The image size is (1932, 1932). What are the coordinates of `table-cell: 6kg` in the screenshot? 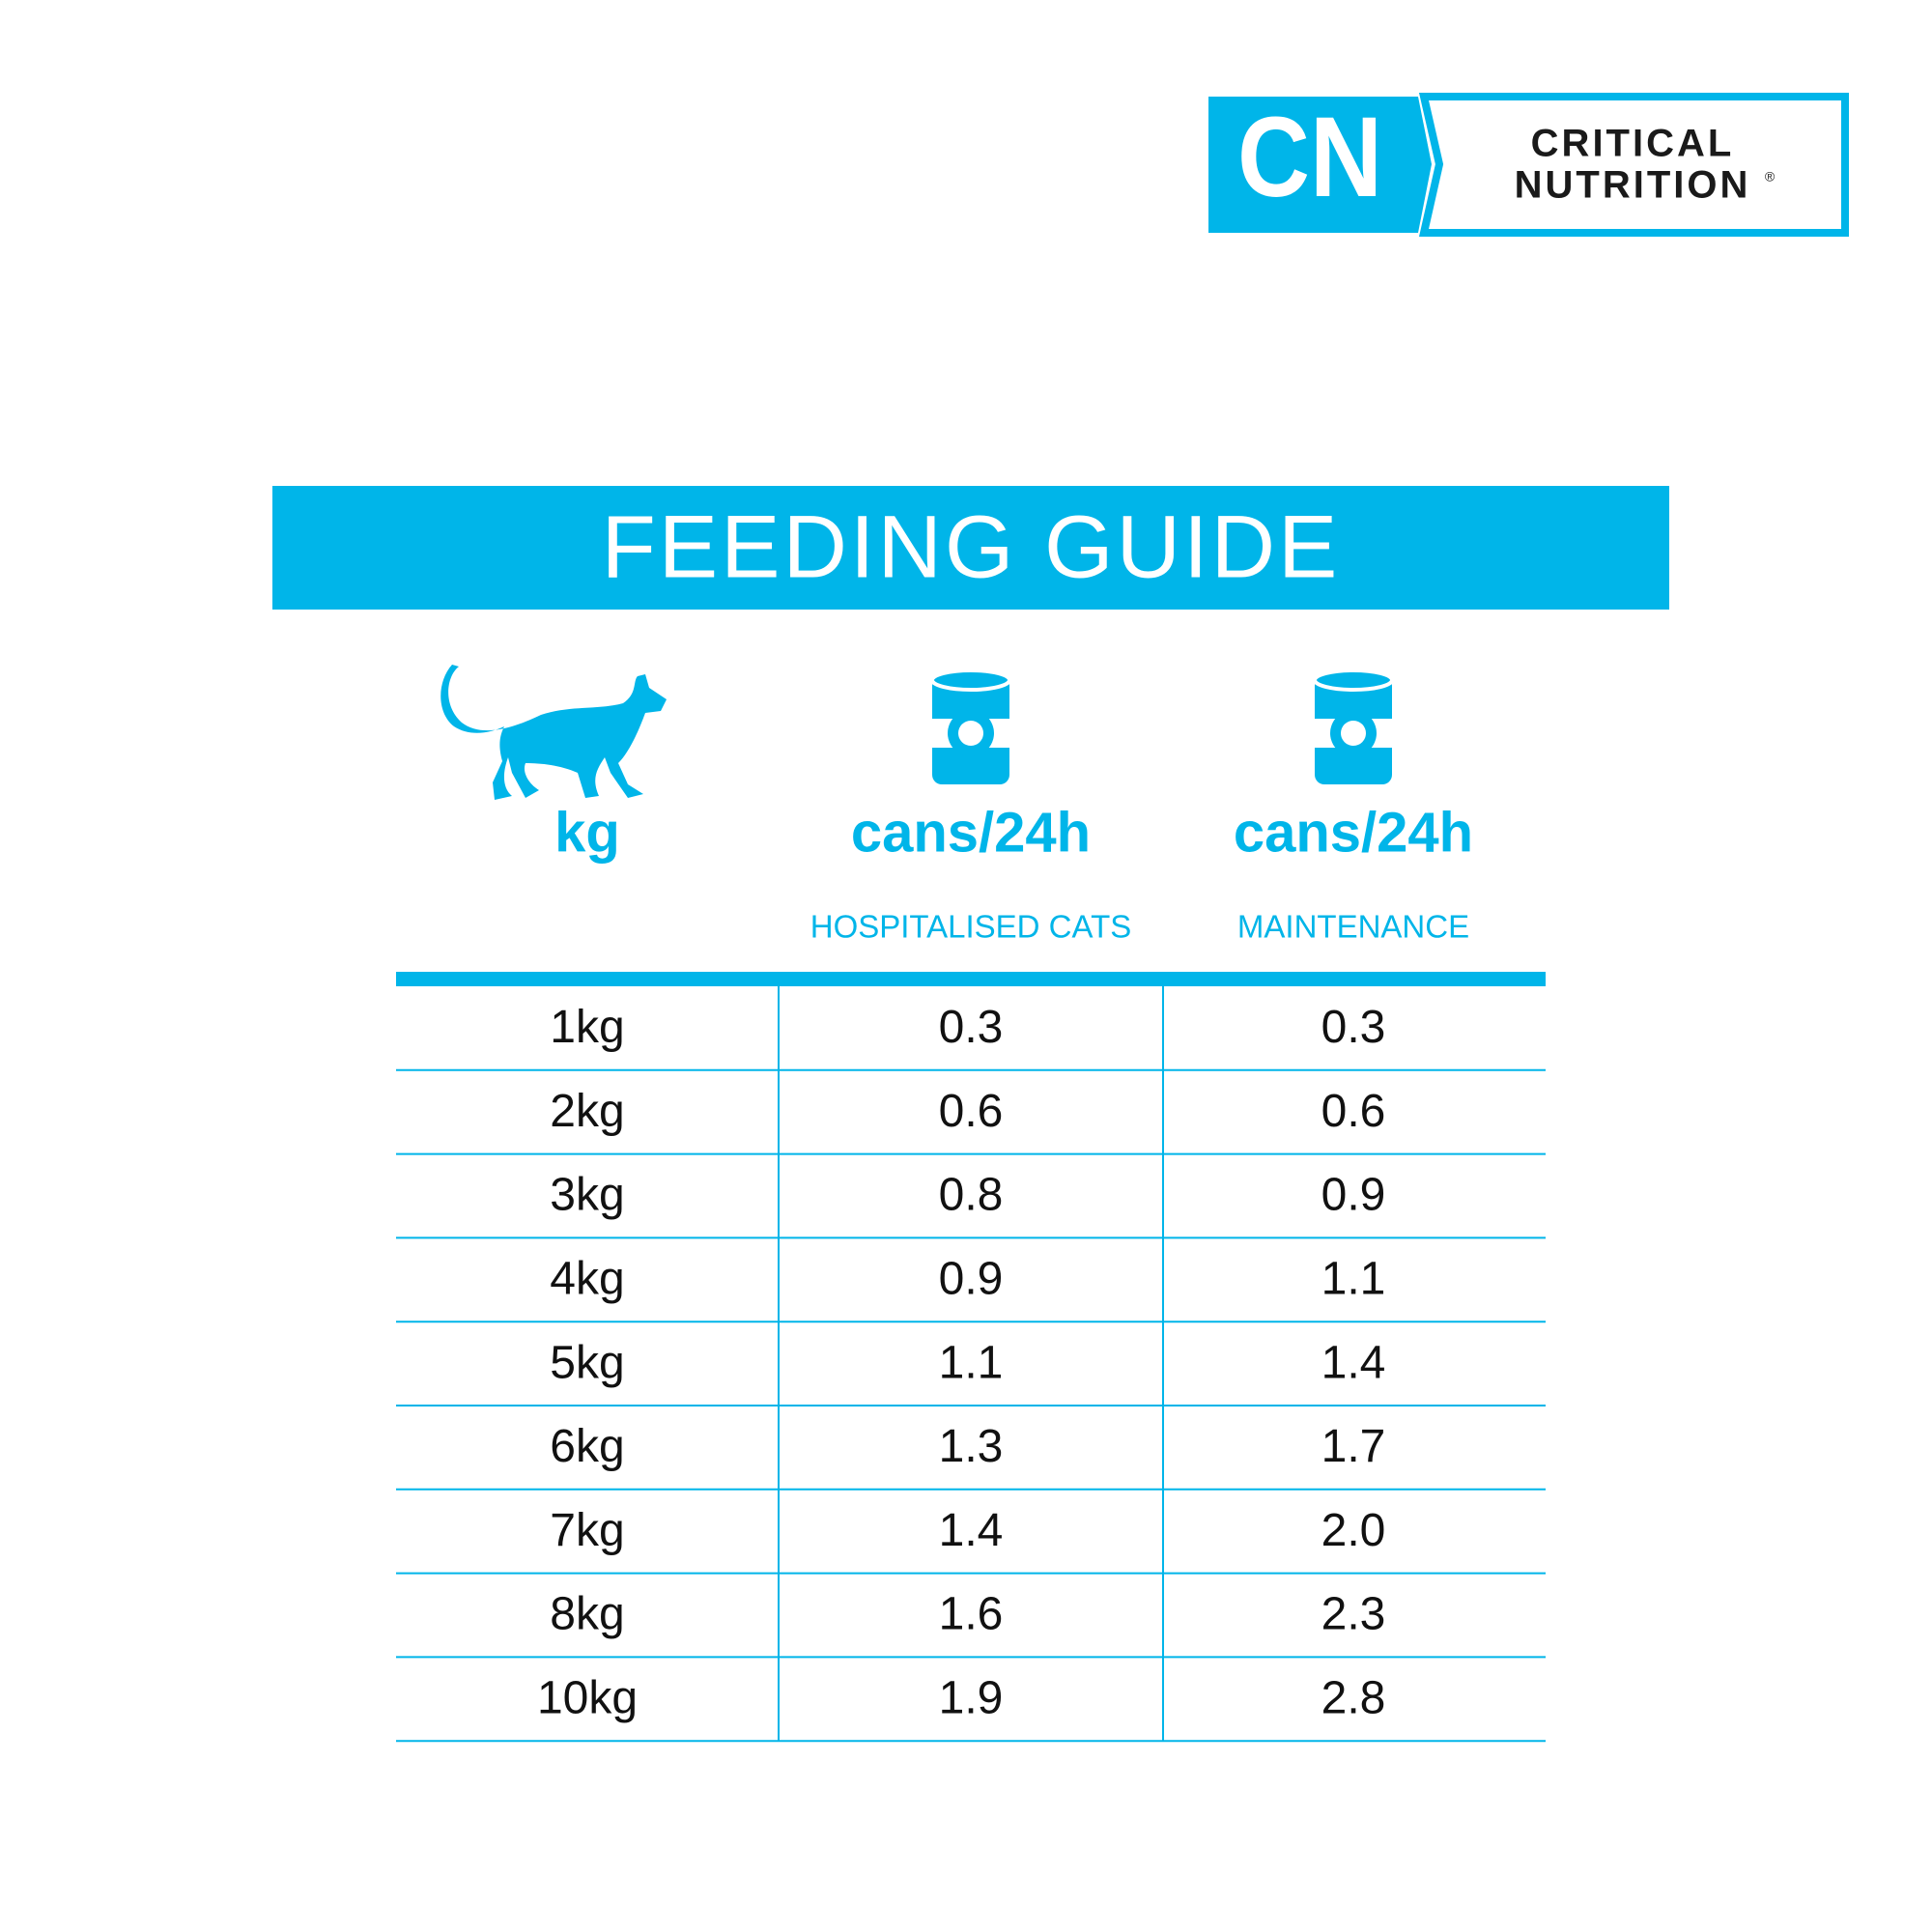 It's located at (587, 1446).